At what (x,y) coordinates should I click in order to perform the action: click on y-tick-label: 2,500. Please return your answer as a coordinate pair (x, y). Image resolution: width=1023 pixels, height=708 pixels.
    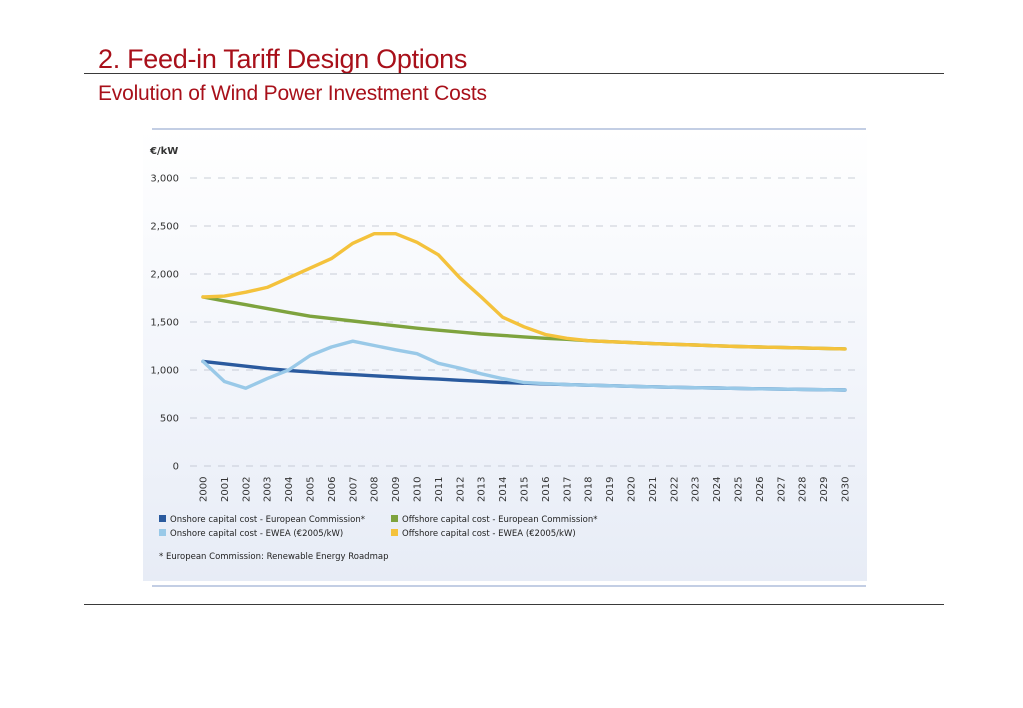
    Looking at the image, I should click on (164, 227).